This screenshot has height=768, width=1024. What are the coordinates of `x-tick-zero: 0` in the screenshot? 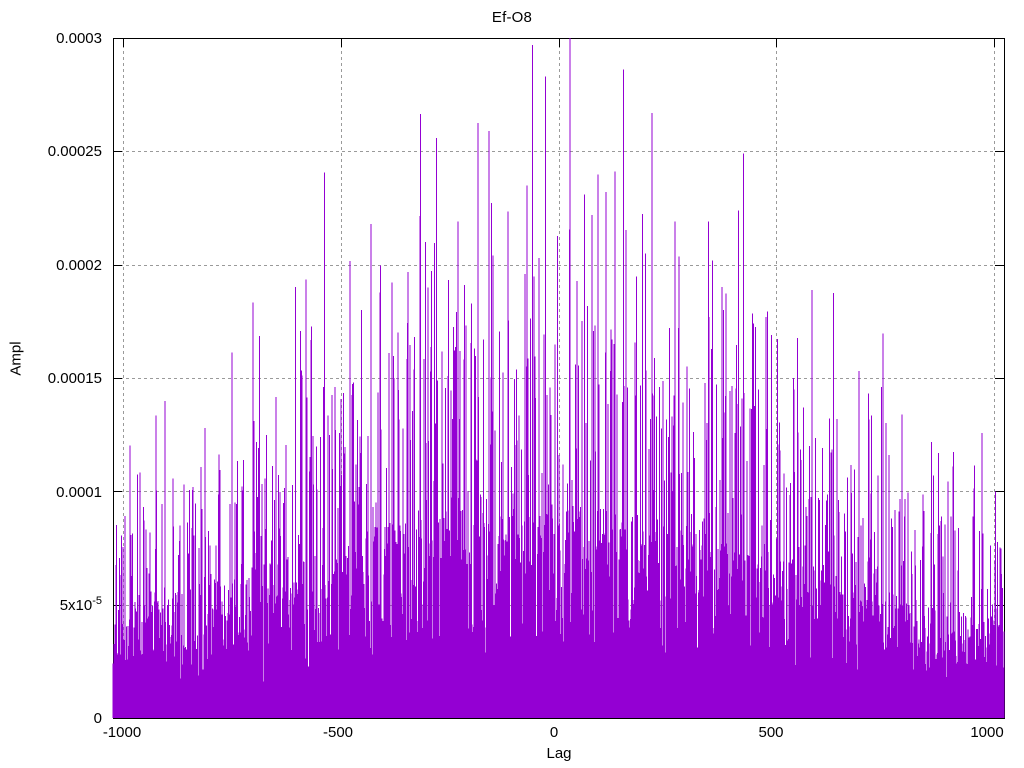 It's located at (554, 733).